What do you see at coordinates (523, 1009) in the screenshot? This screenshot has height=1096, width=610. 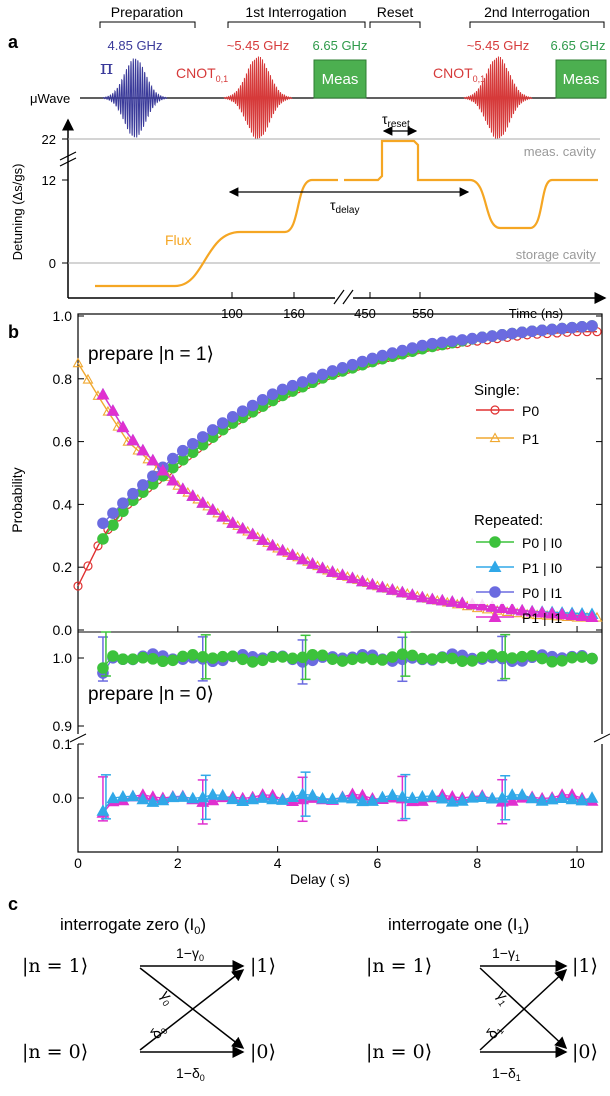 I see `right-arrows` at bounding box center [523, 1009].